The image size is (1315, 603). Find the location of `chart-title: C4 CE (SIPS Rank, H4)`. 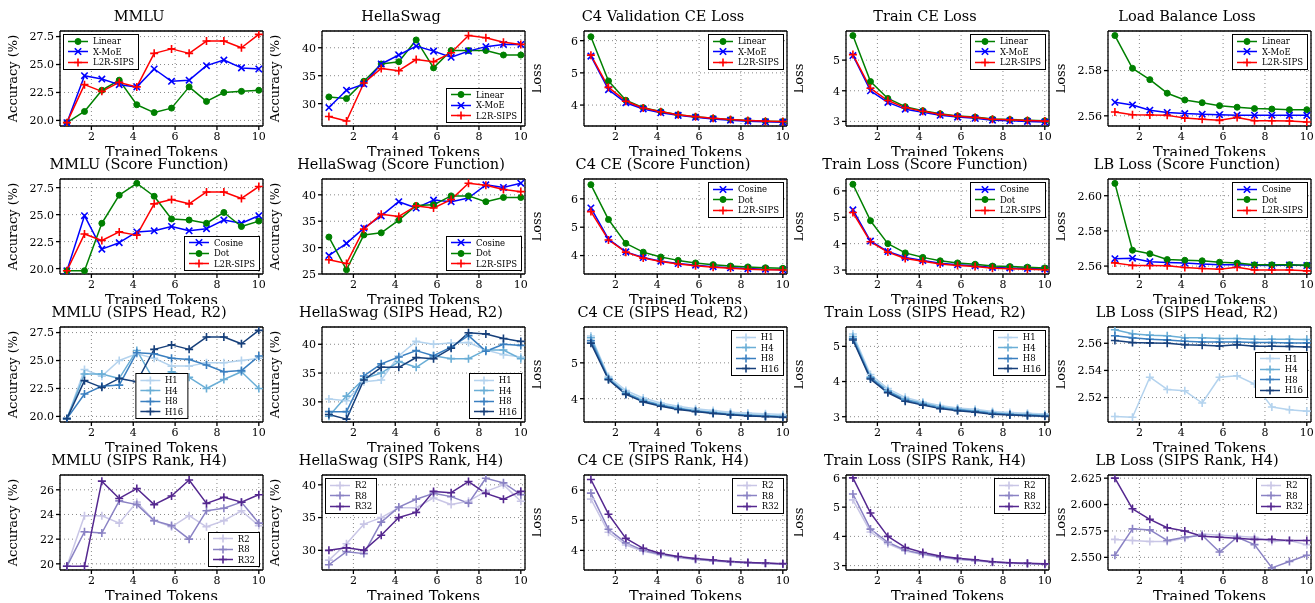

chart-title: C4 CE (SIPS Rank, H4) is located at coordinates (663, 460).